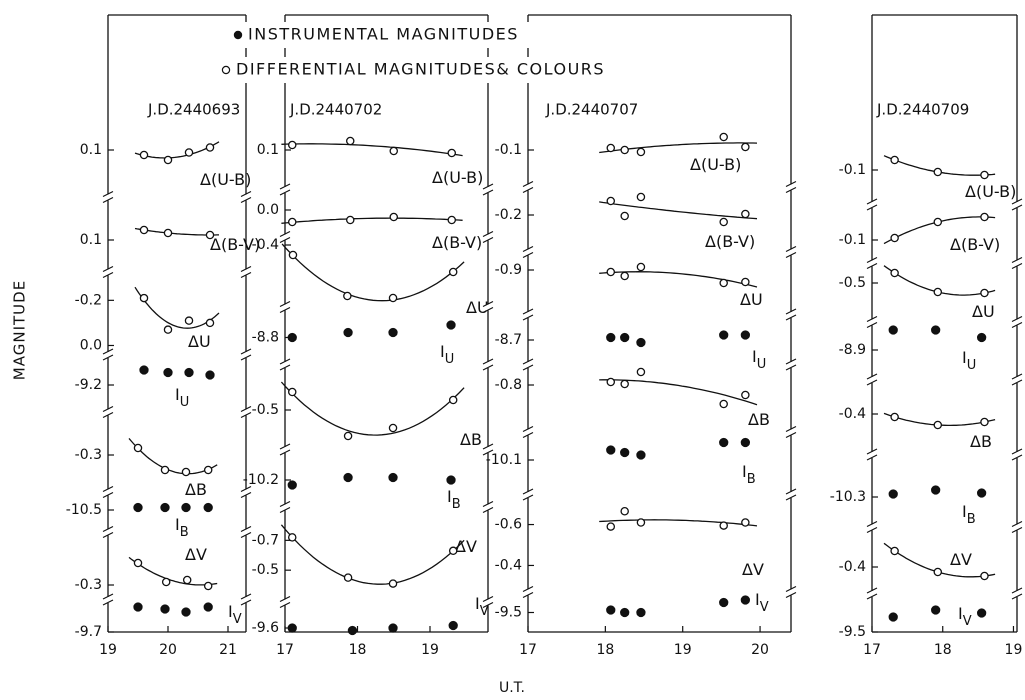 This screenshot has height=700, width=1025. What do you see at coordinates (196, 554) in the screenshot?
I see `strip-label-main: ΔV` at bounding box center [196, 554].